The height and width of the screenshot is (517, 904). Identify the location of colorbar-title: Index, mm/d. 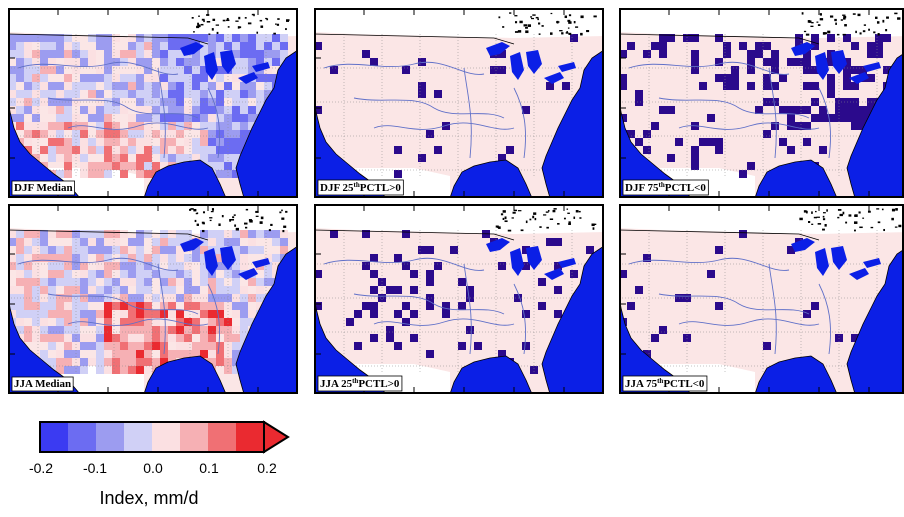
(149, 498).